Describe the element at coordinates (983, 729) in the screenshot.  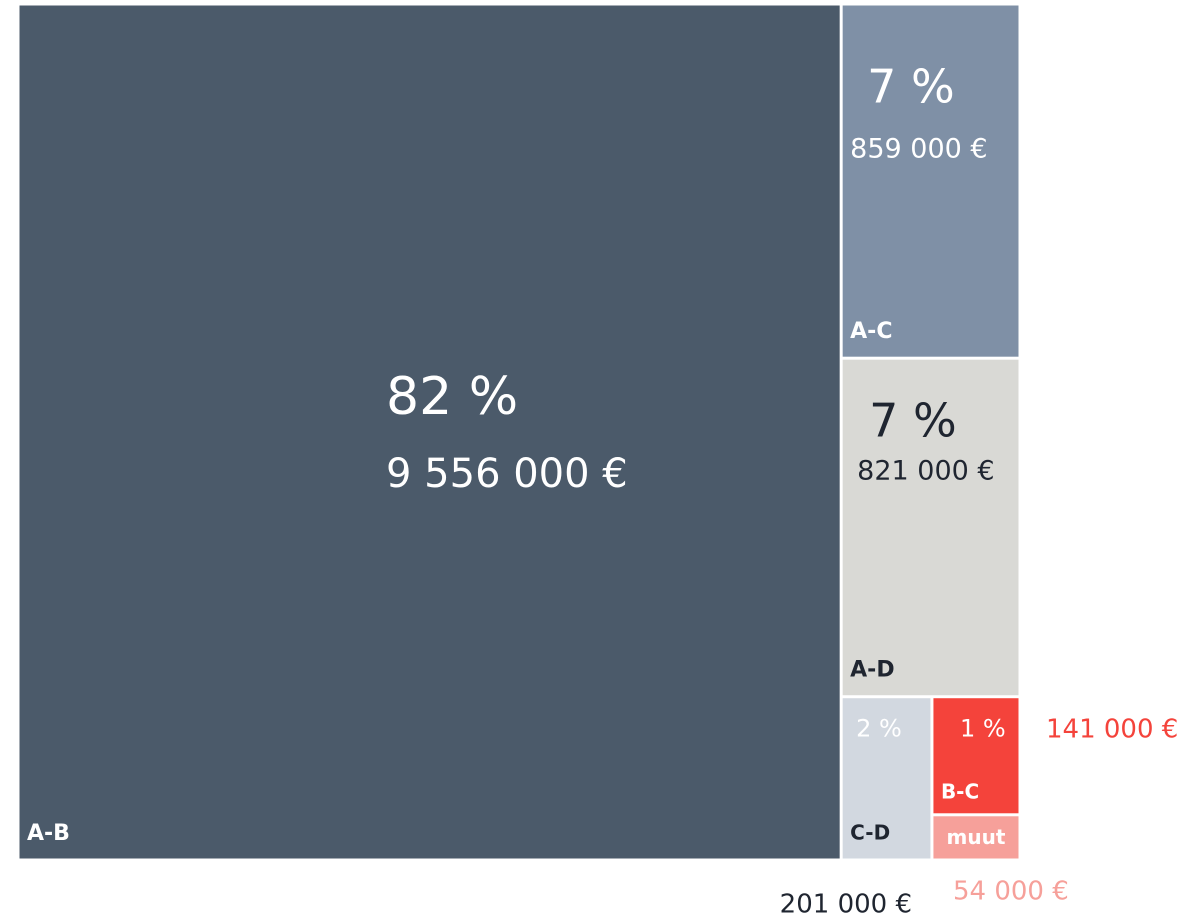
I see `percent-label: 1 %` at that location.